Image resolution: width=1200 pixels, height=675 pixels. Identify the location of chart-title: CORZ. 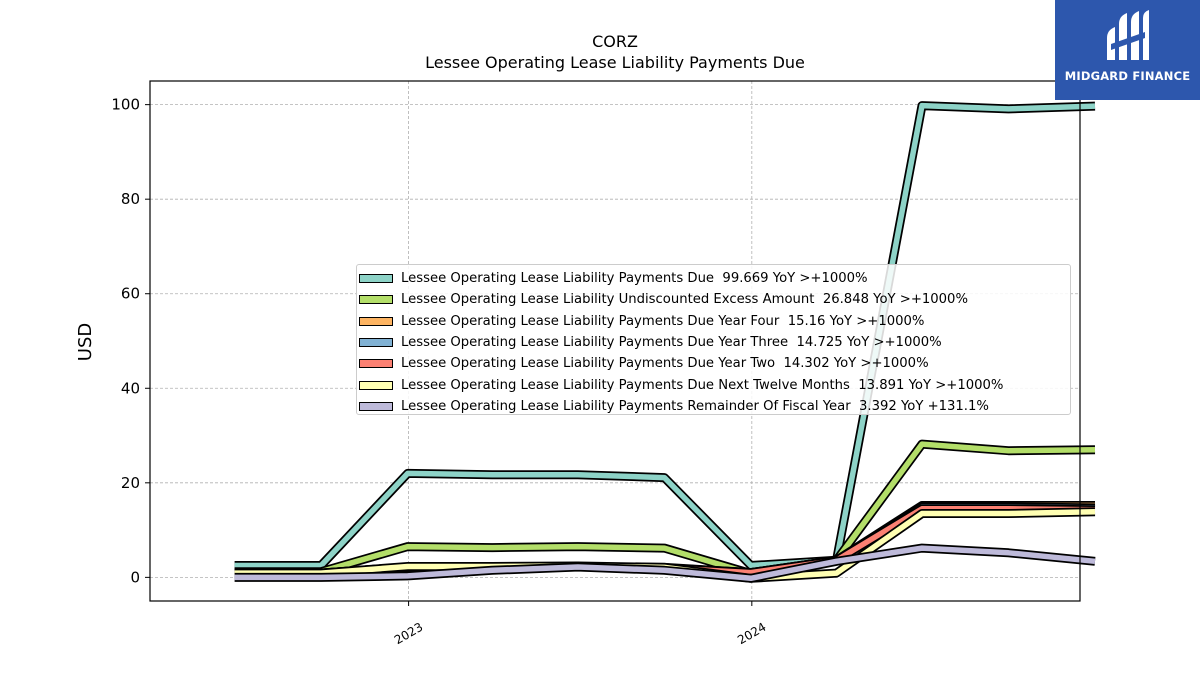
(615, 41).